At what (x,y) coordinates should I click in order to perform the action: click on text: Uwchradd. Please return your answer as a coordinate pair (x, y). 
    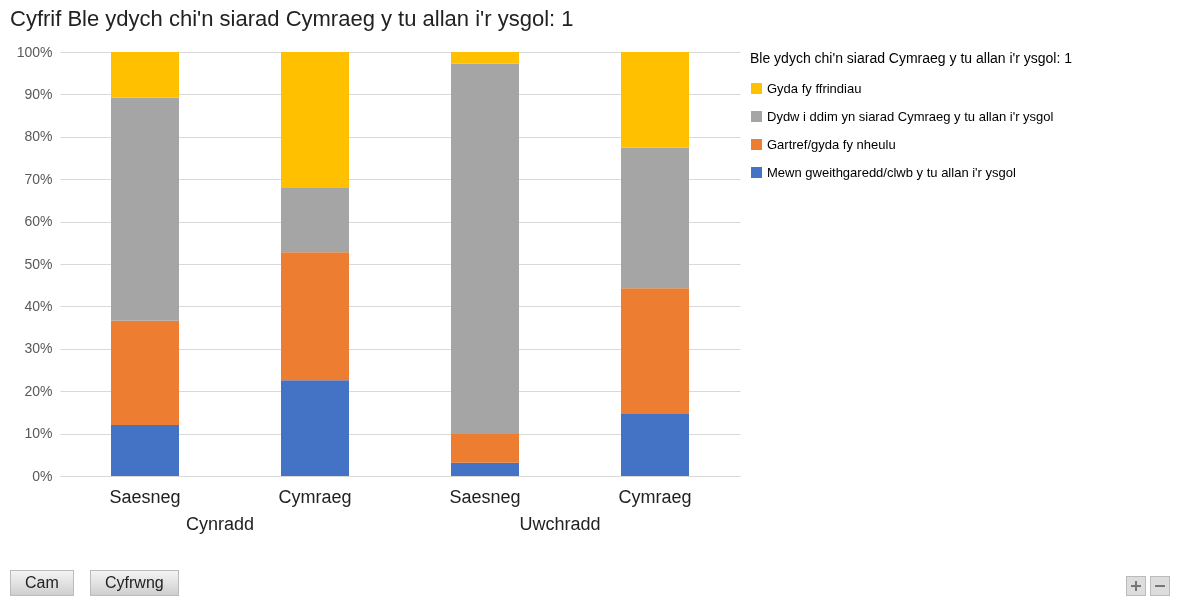
    Looking at the image, I should click on (560, 524).